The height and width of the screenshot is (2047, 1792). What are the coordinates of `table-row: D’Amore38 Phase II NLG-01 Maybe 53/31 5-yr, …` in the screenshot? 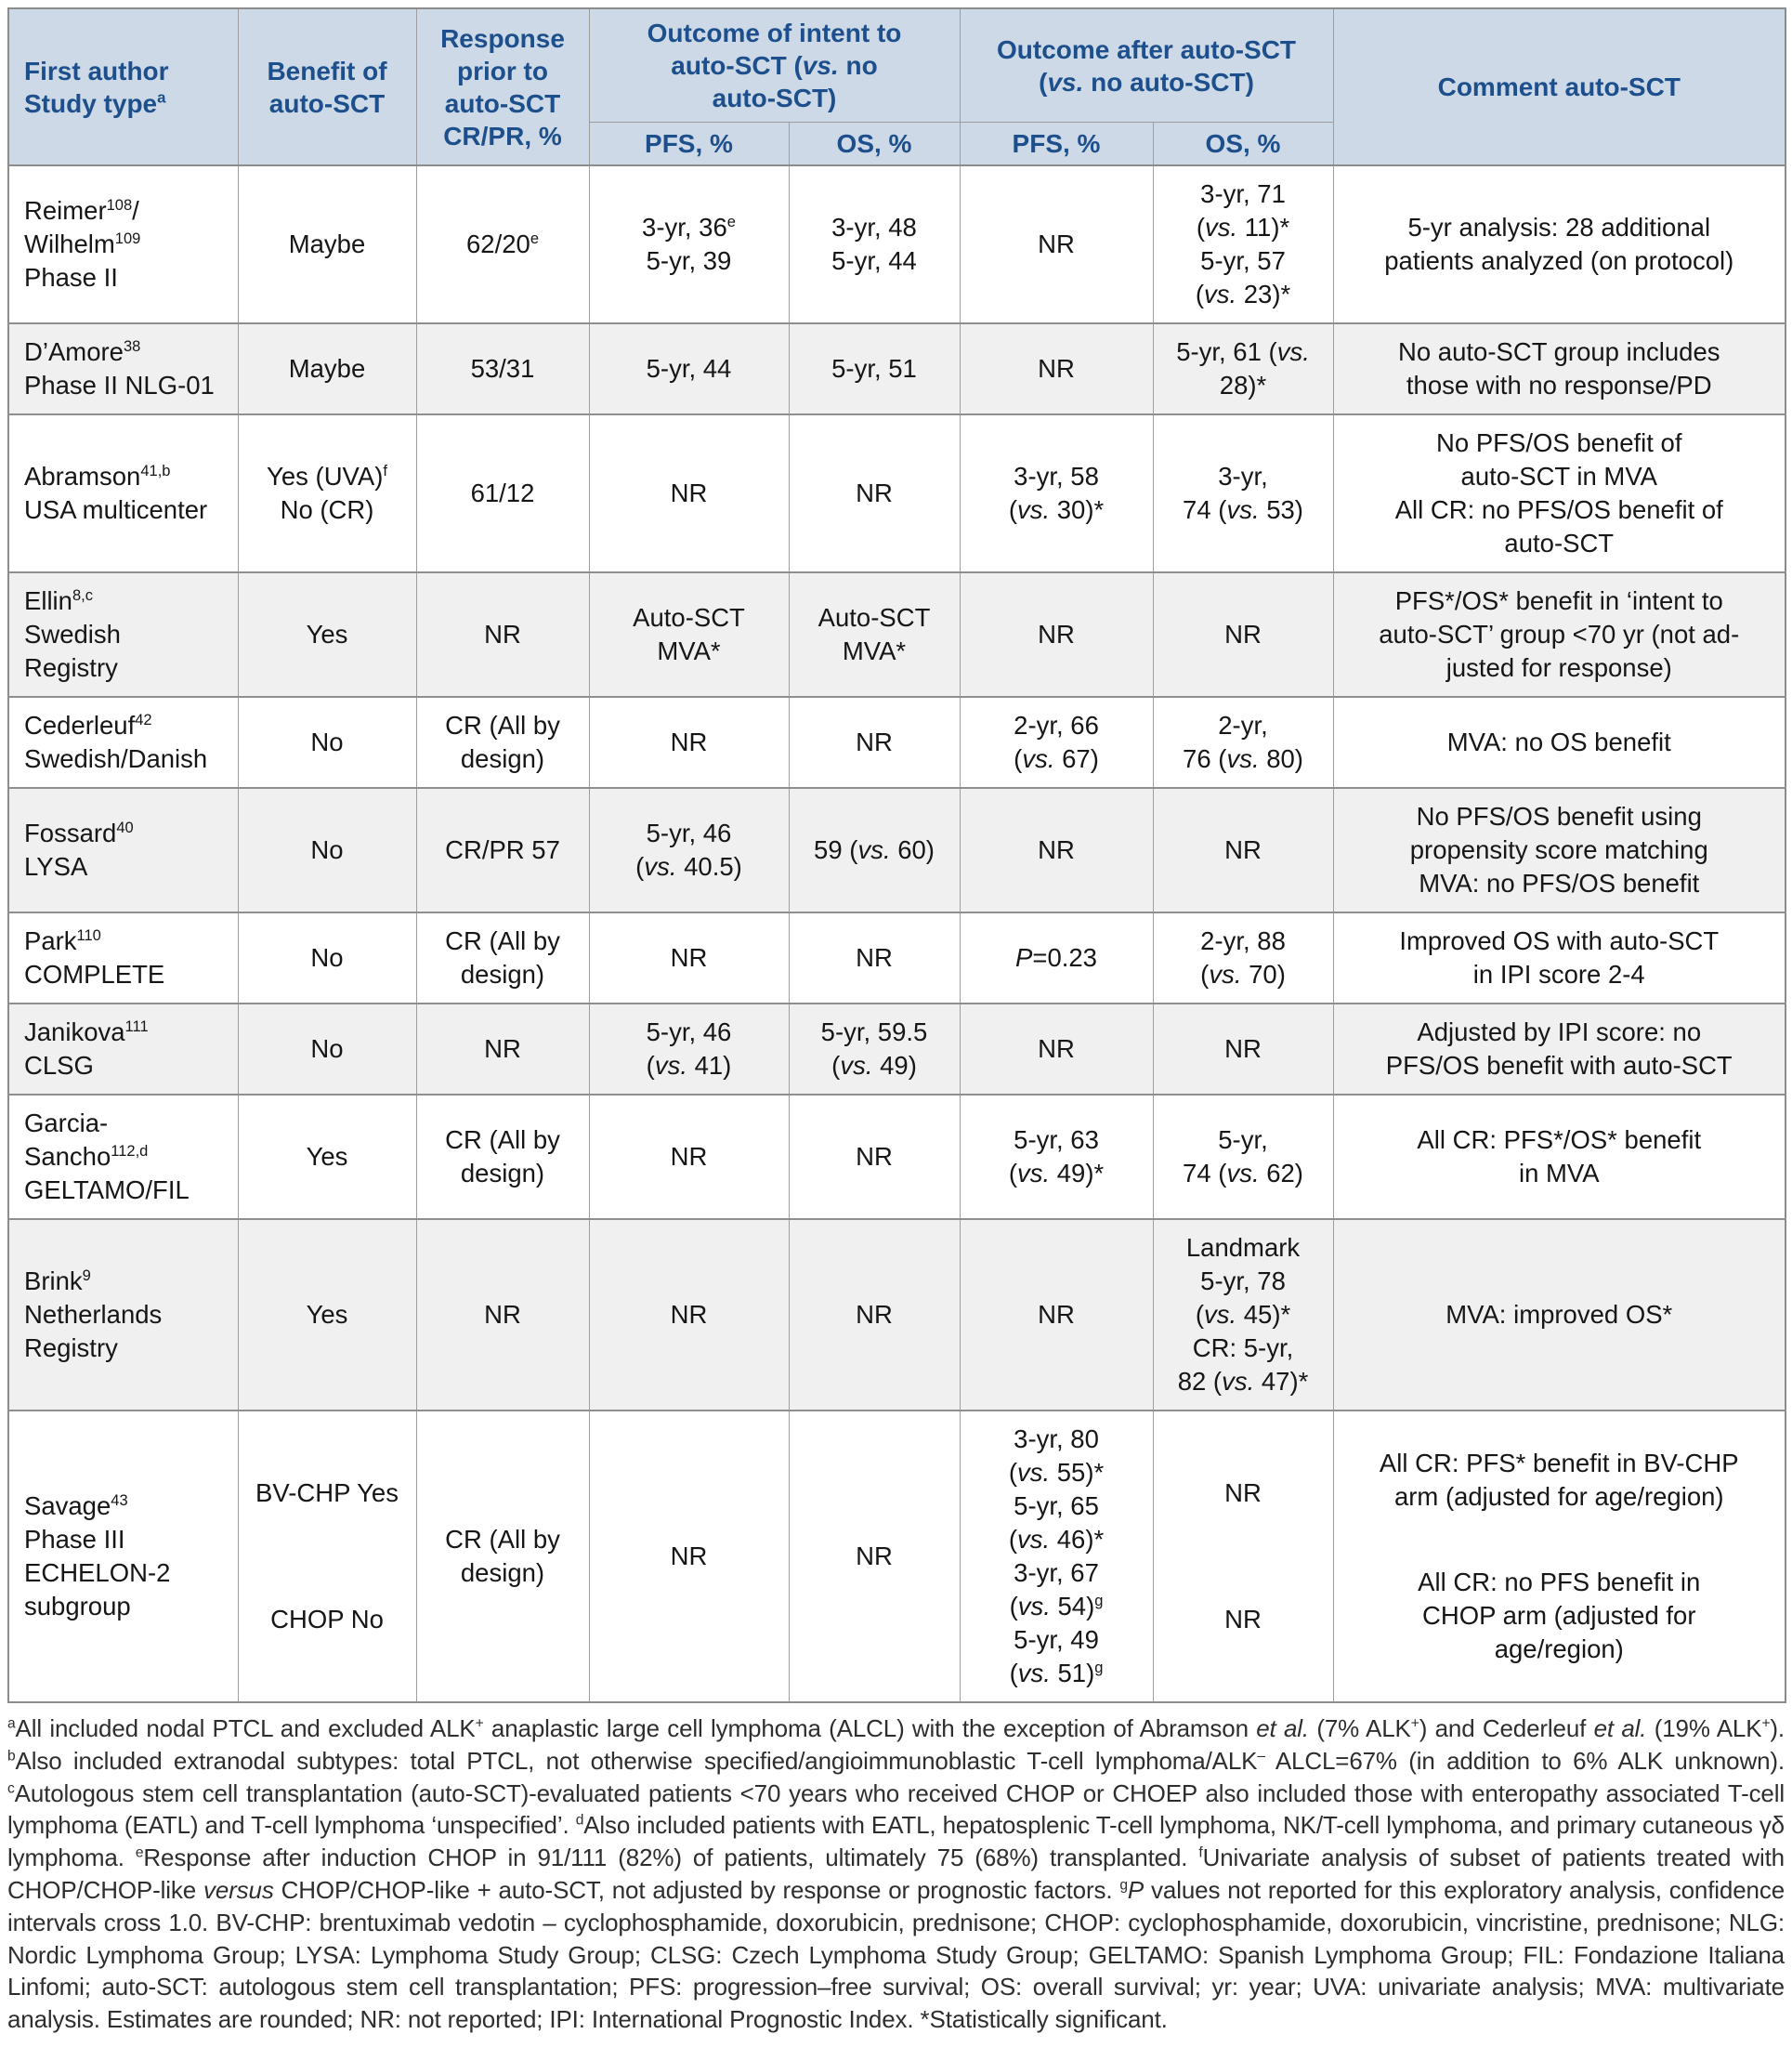 It's located at (896, 369).